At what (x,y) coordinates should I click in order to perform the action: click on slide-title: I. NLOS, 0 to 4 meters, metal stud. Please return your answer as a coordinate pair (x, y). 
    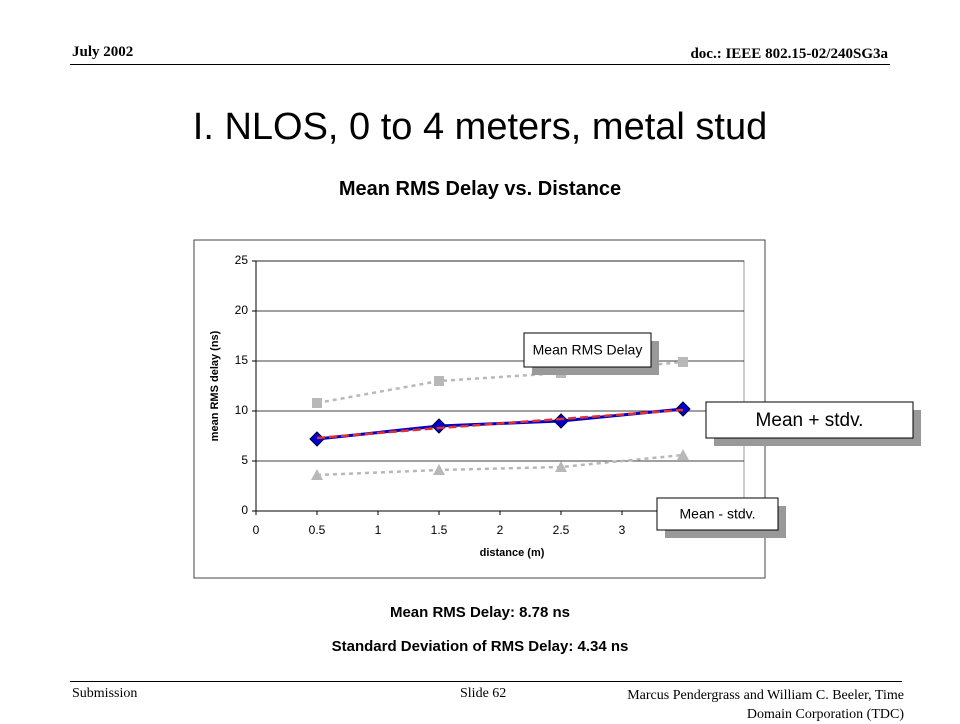
    Looking at the image, I should click on (480, 127).